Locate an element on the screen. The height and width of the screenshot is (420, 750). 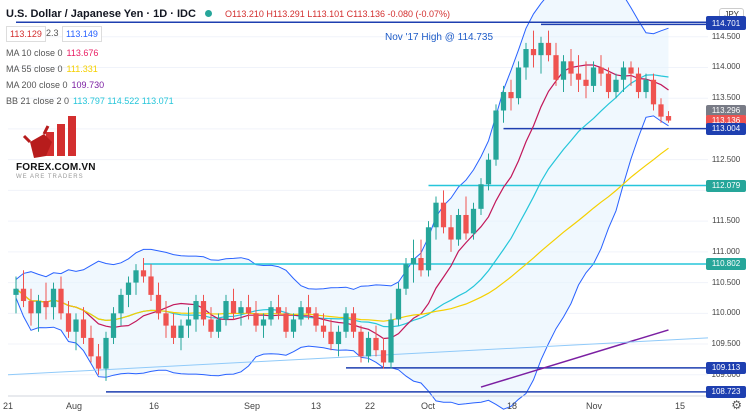
forex-bull-logo is located at coordinates (49, 137).